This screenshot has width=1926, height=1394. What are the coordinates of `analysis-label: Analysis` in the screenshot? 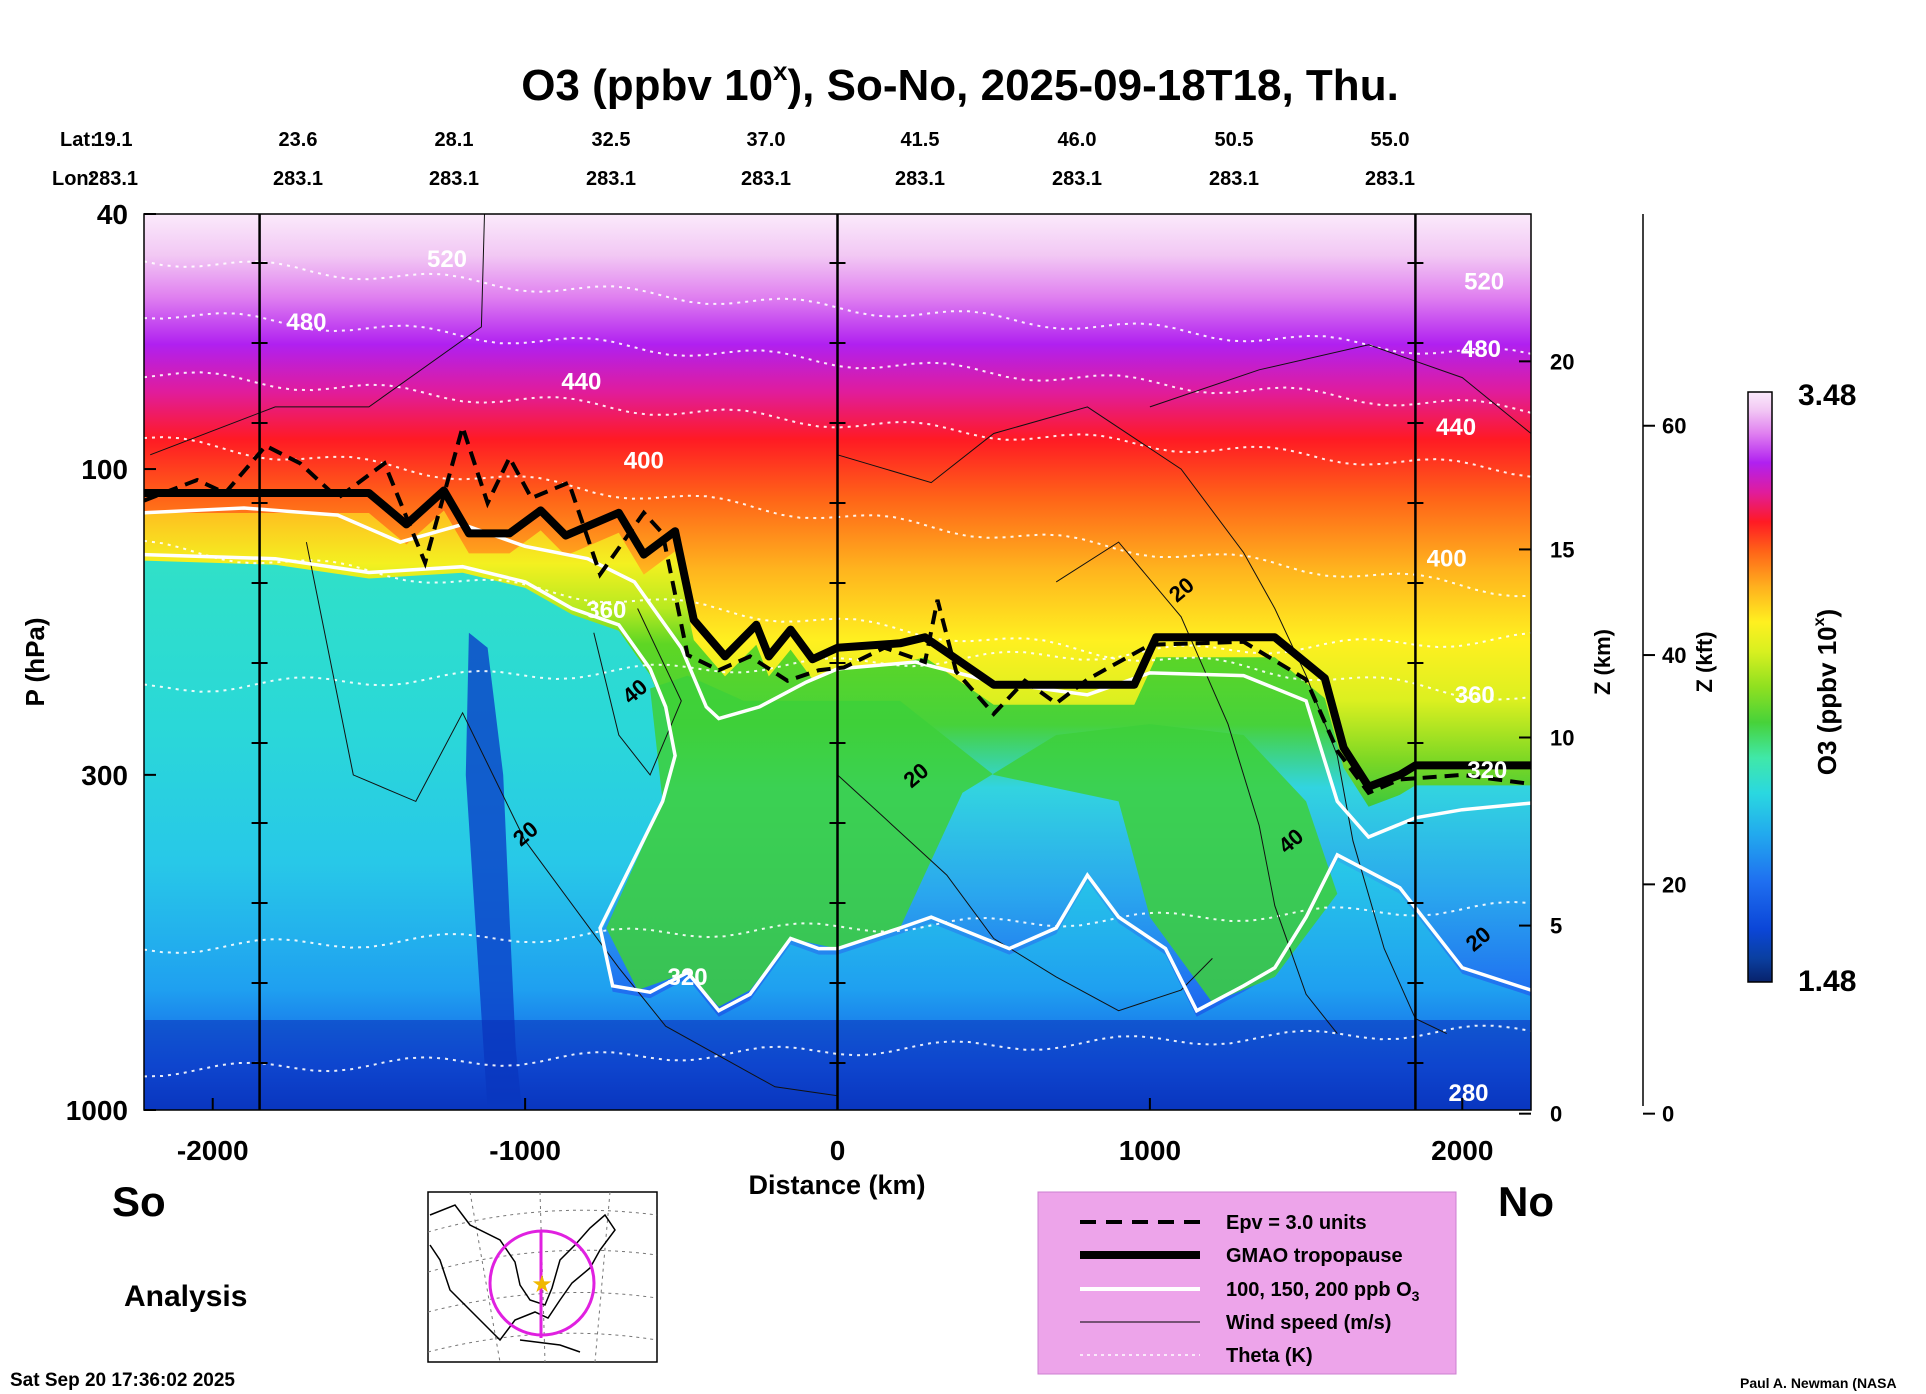 It's located at (185, 1296).